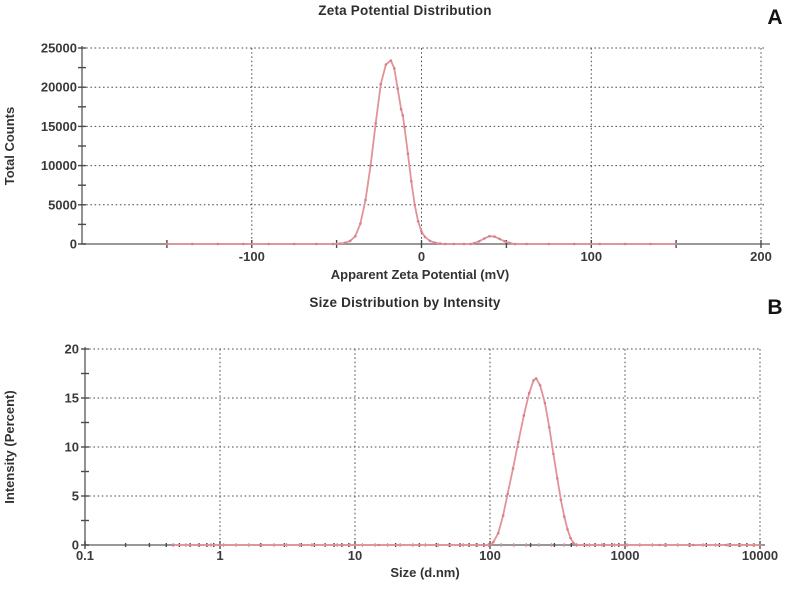 Image resolution: width=810 pixels, height=593 pixels. I want to click on chart-b-y-axis-title: Intensity (Percent), so click(9, 446).